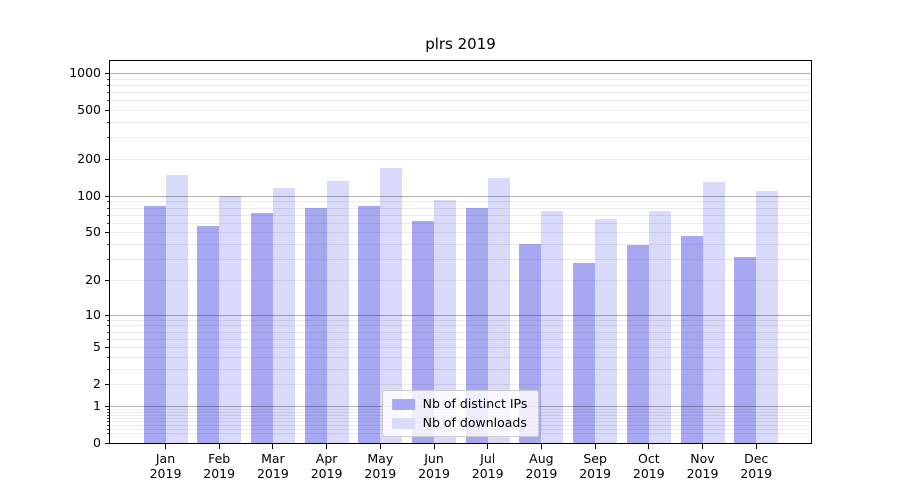 Image resolution: width=900 pixels, height=500 pixels. What do you see at coordinates (488, 458) in the screenshot?
I see `x-tick-month: Jul` at bounding box center [488, 458].